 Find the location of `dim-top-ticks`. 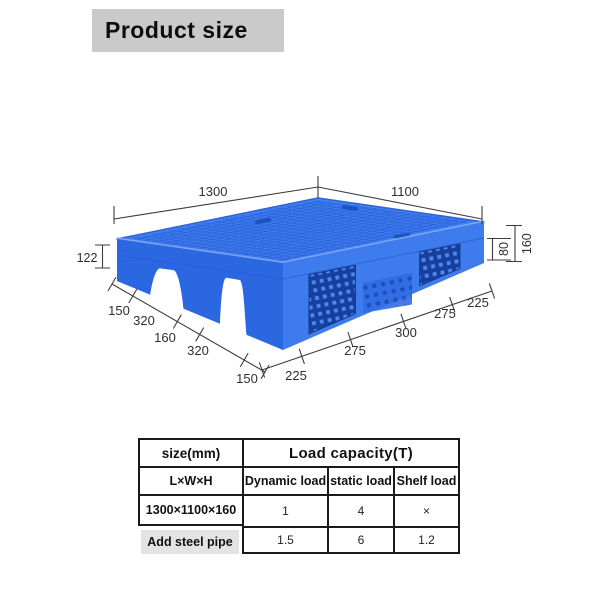

dim-top-ticks is located at coordinates (298, 200).